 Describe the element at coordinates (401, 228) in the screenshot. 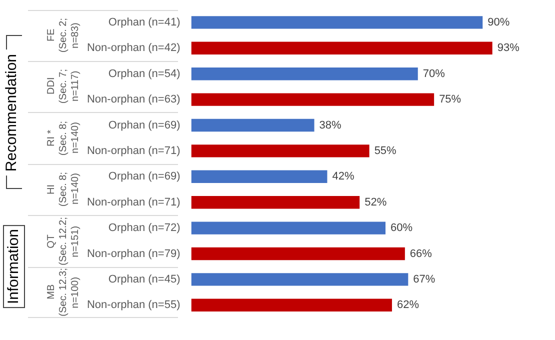

I see `data-label: 60%` at that location.